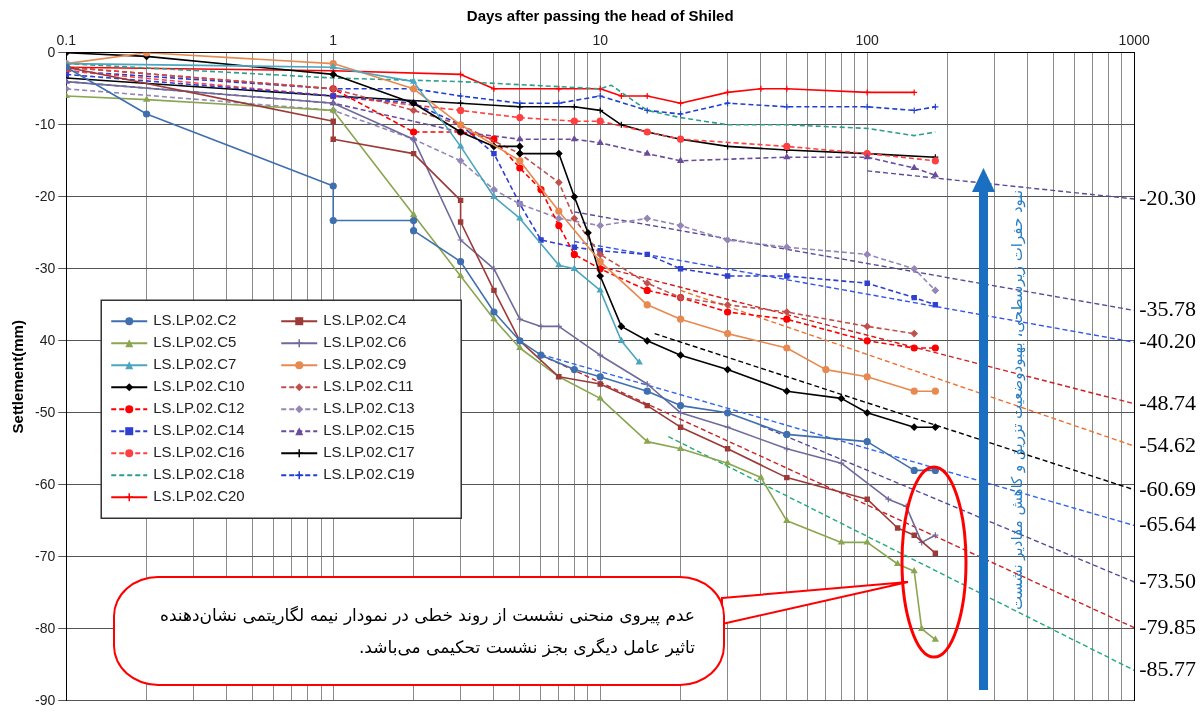 This screenshot has width=1200, height=714. I want to click on y2-tick-label: -48.74, so click(1167, 402).